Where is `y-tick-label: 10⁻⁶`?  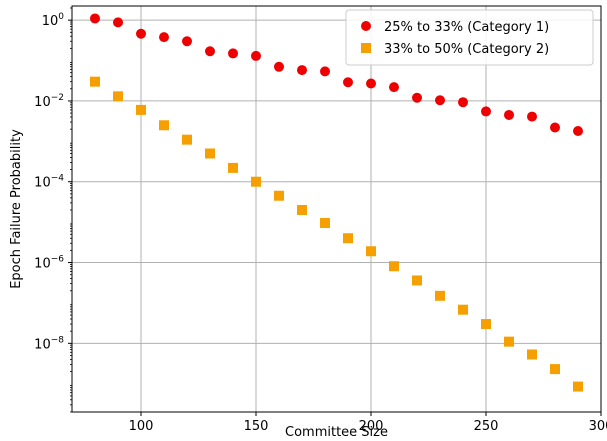
y-tick-label: 10⁻⁶ is located at coordinates (49, 263).